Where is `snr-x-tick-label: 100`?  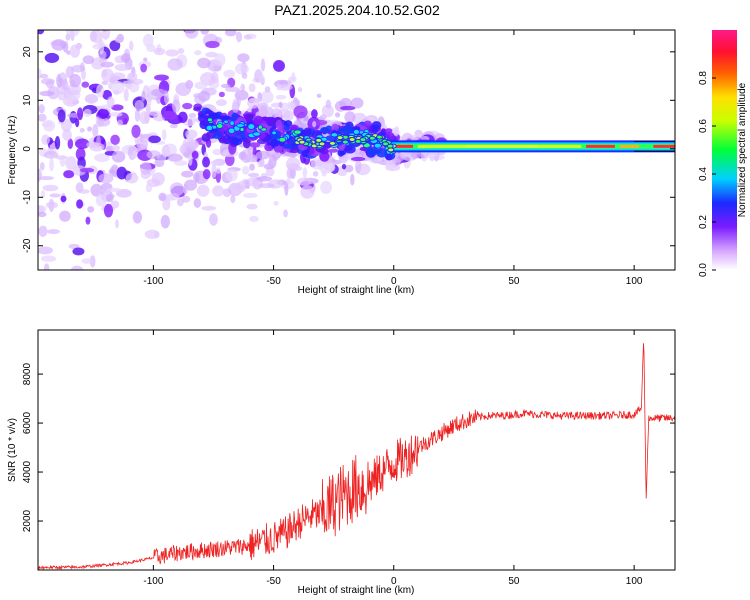
snr-x-tick-label: 100 is located at coordinates (634, 581).